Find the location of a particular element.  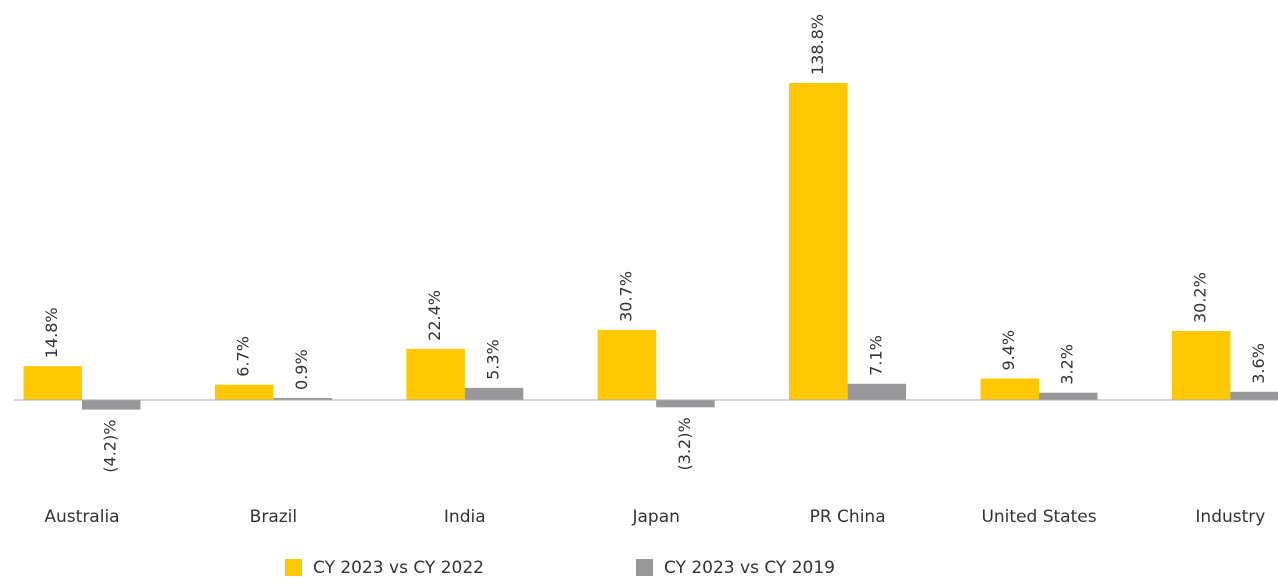

value-label: 3.2% is located at coordinates (1067, 364).